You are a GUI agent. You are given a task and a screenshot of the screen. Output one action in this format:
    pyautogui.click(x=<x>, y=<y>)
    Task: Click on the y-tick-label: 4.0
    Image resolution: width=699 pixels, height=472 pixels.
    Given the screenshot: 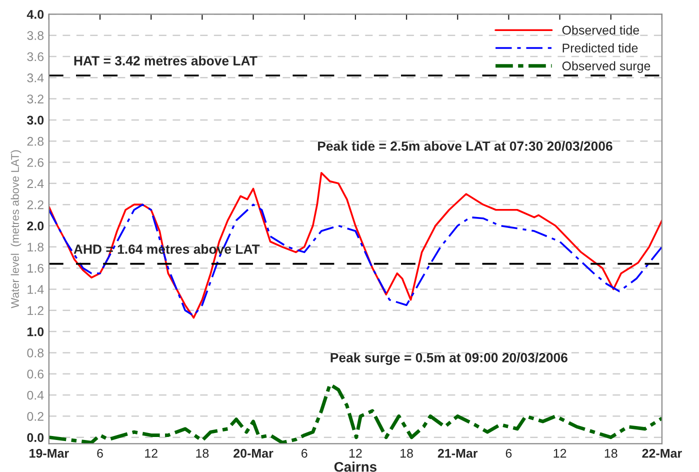 What is the action you would take?
    pyautogui.click(x=35, y=14)
    